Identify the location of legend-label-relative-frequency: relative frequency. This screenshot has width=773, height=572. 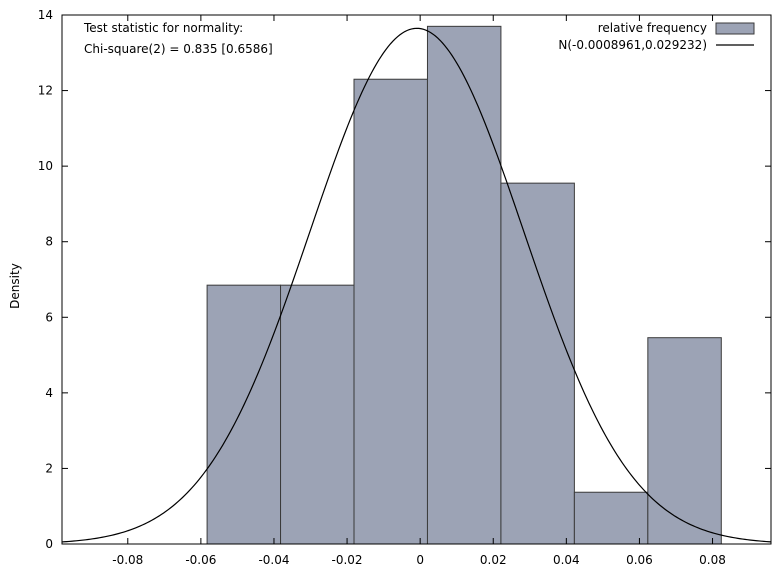
(652, 28).